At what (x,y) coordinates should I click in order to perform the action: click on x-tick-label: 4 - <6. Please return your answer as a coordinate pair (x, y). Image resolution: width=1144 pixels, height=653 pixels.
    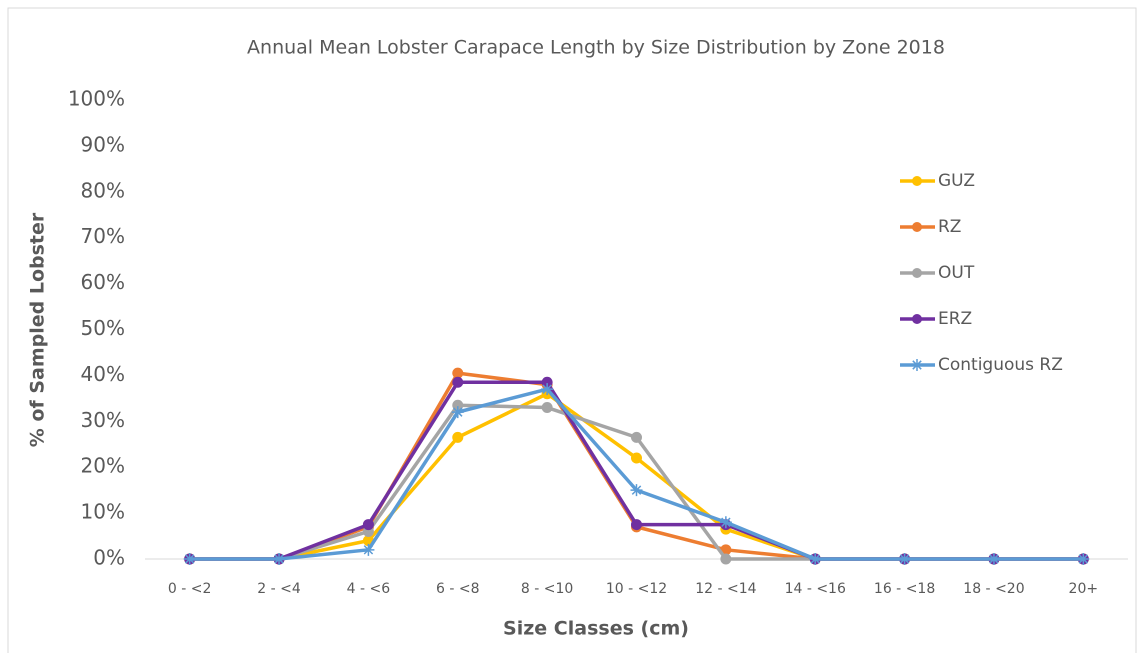
    Looking at the image, I should click on (369, 589).